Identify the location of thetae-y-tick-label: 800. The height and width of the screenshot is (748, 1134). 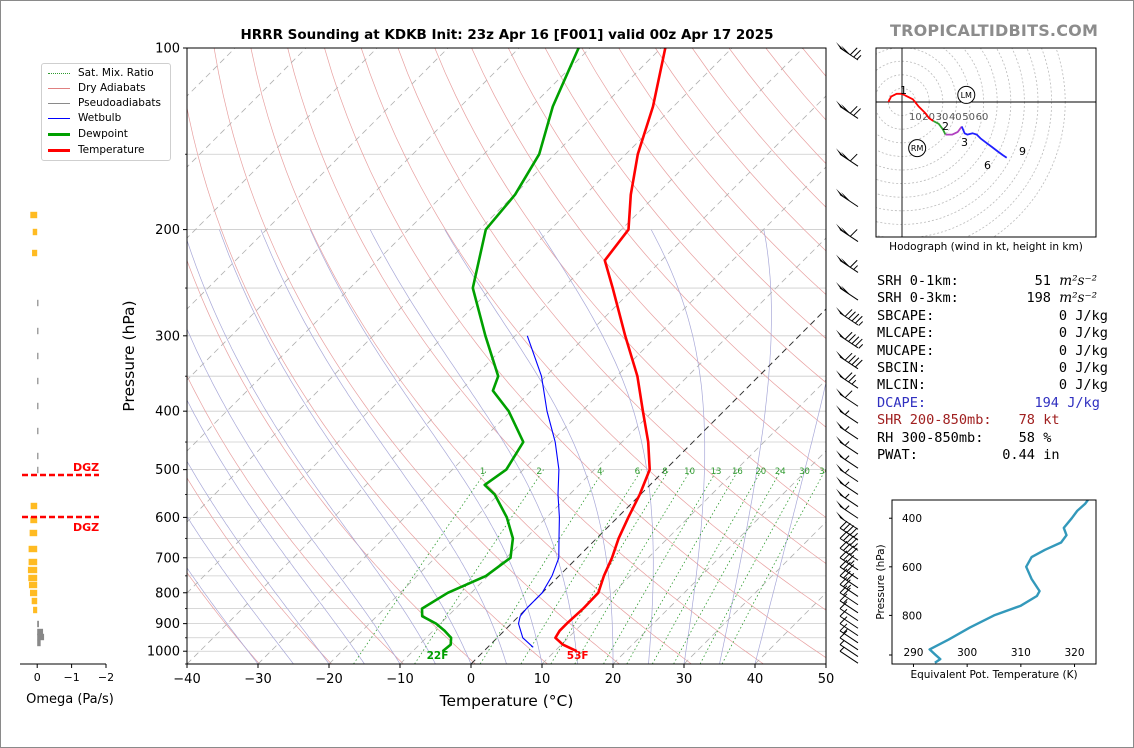
(912, 616).